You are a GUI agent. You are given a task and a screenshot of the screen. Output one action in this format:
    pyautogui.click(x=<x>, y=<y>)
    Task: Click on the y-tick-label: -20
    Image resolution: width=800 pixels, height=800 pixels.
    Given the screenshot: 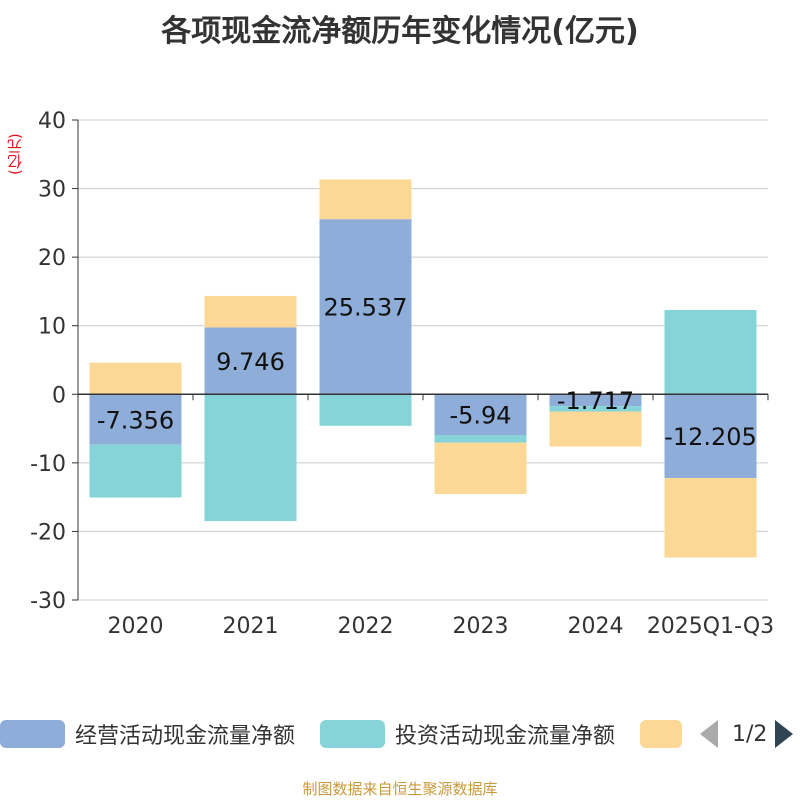 What is the action you would take?
    pyautogui.click(x=48, y=532)
    